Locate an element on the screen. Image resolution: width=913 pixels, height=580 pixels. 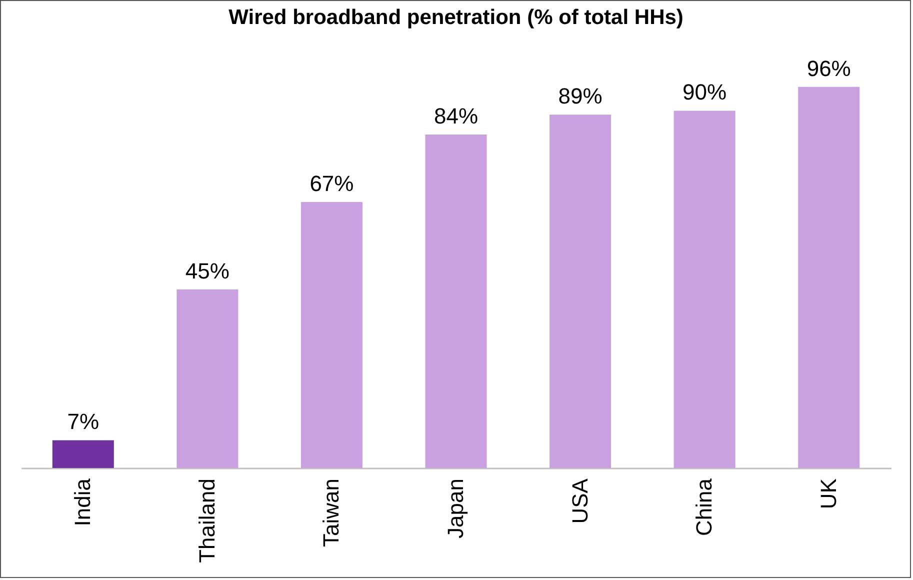
x-tick-label: Japan is located at coordinates (455, 508).